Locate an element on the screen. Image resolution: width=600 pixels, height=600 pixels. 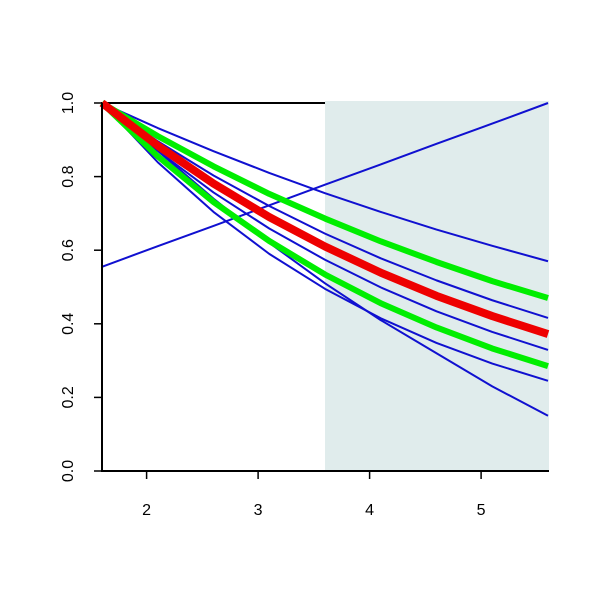
x-tick-label: 3 is located at coordinates (258, 510).